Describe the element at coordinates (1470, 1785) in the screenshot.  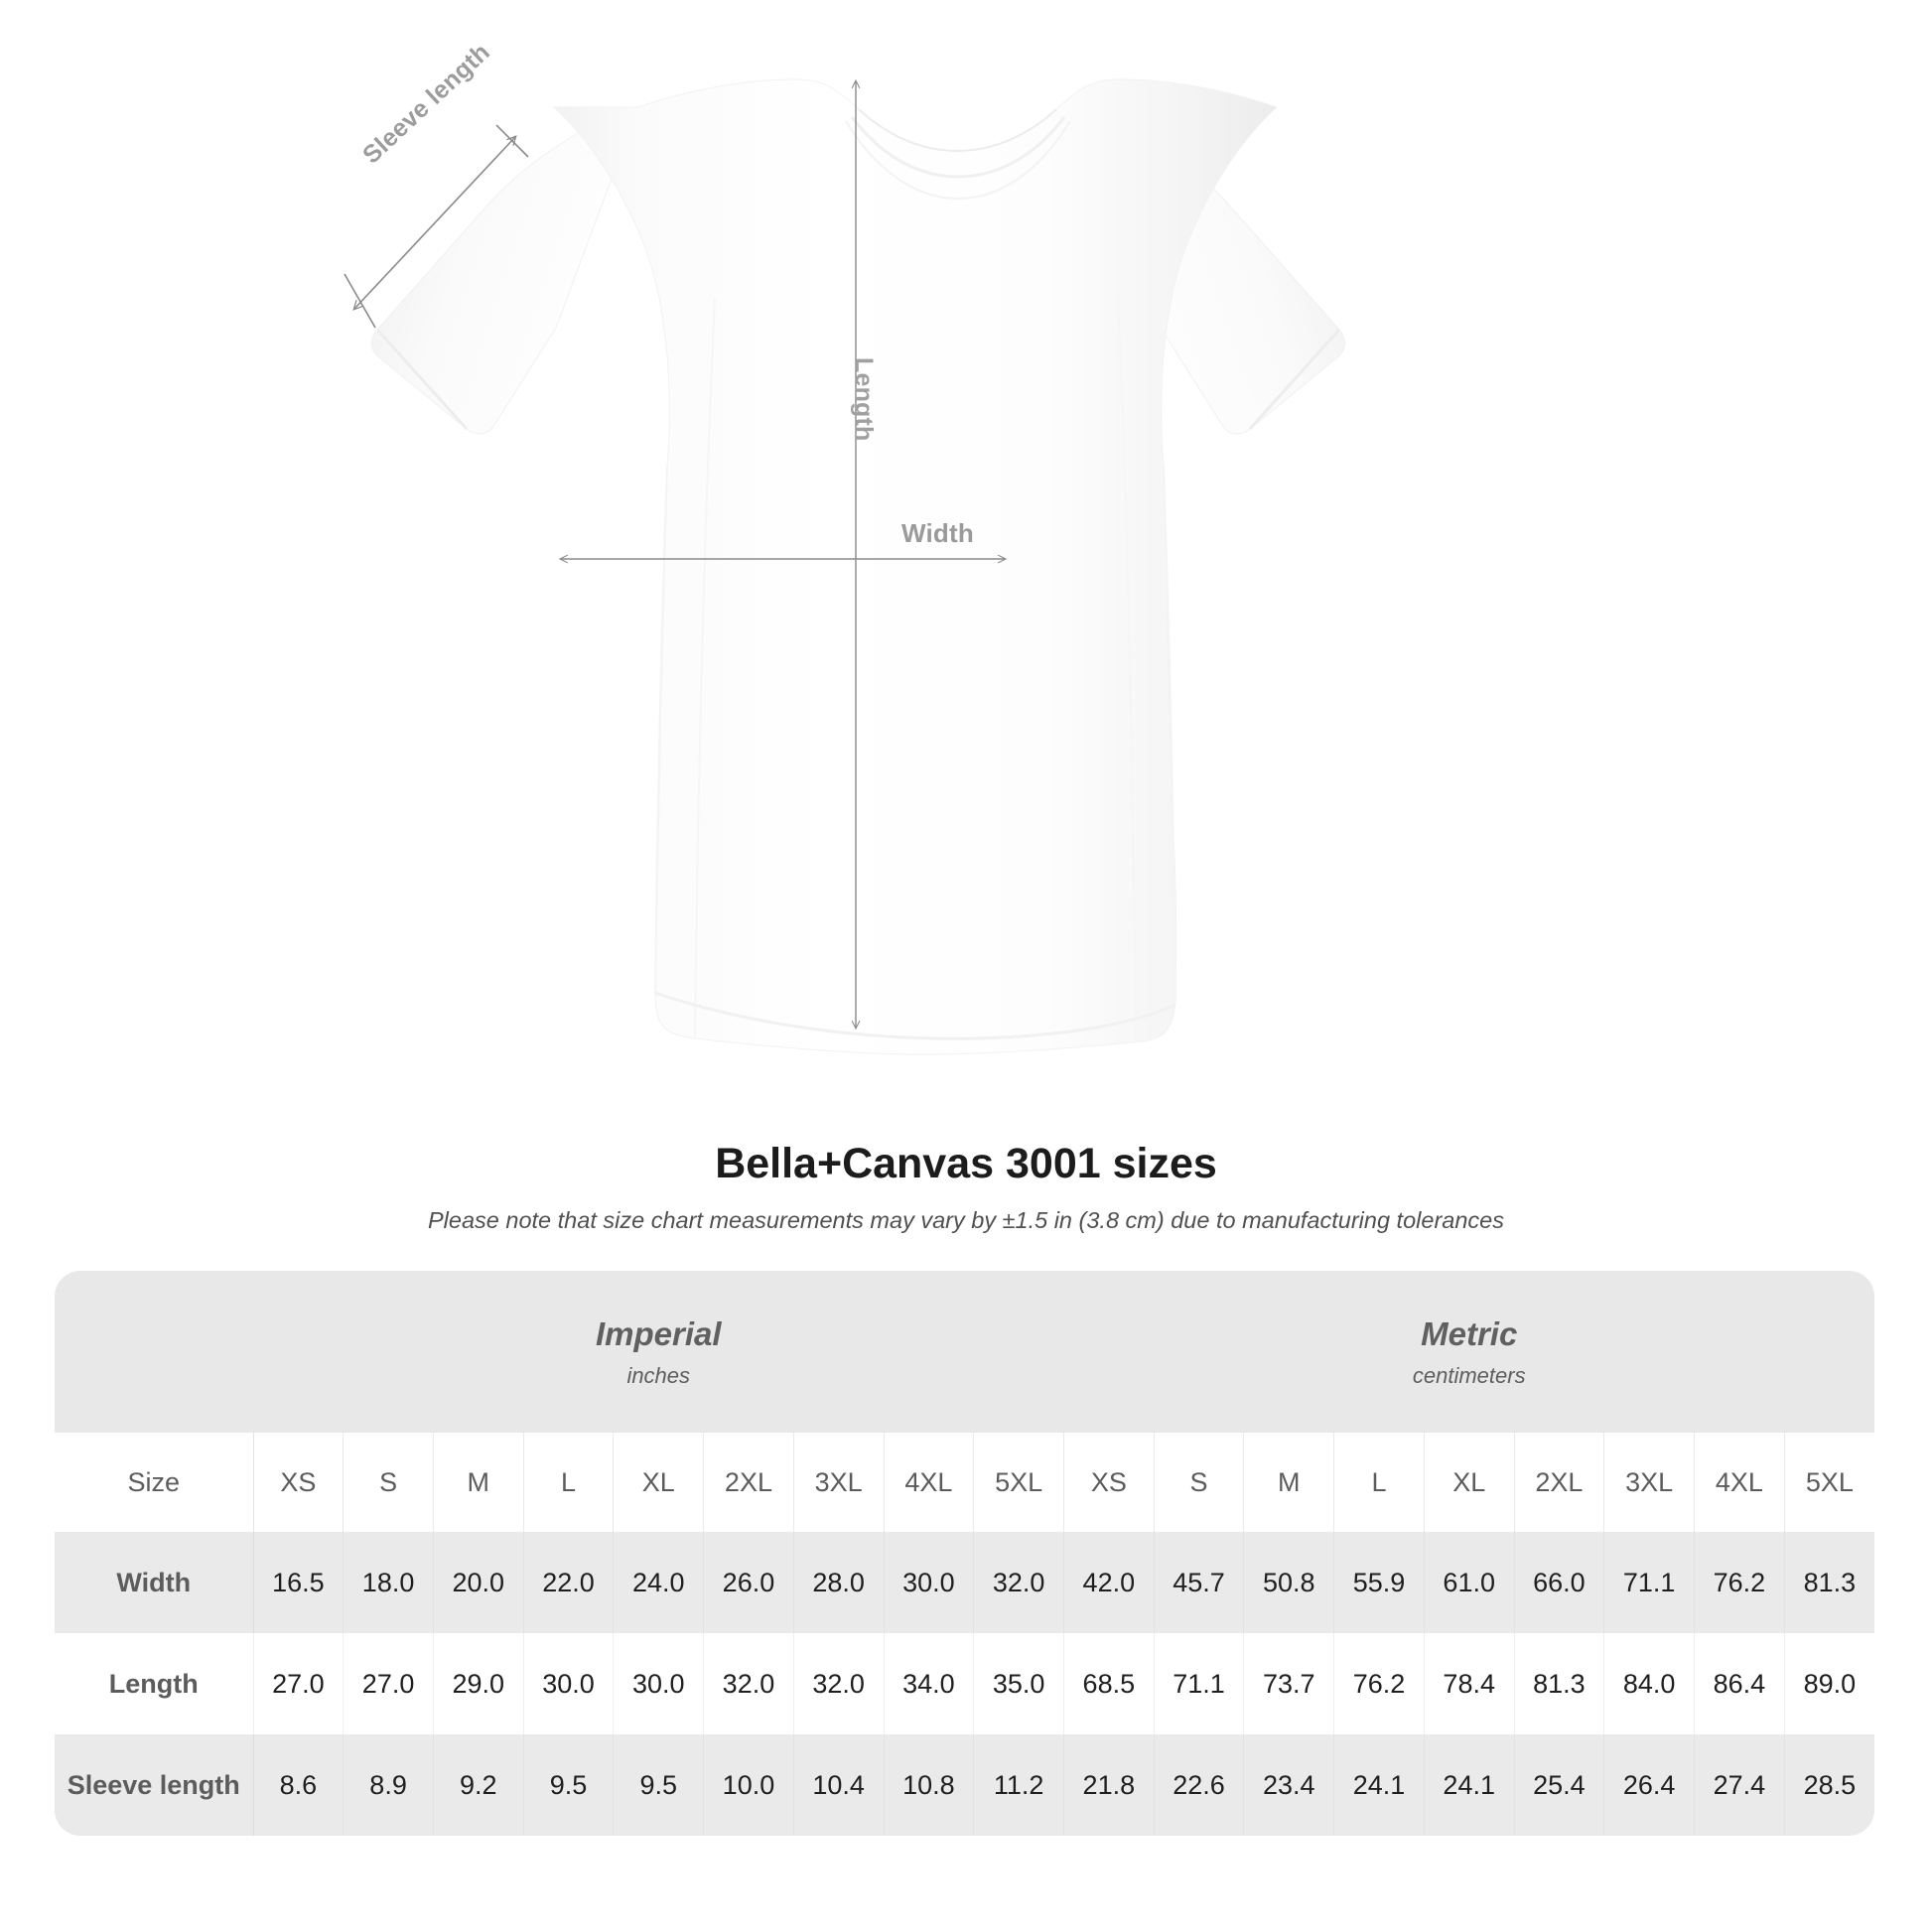
I see `cell-sleeve-metric-xl: 24.1` at that location.